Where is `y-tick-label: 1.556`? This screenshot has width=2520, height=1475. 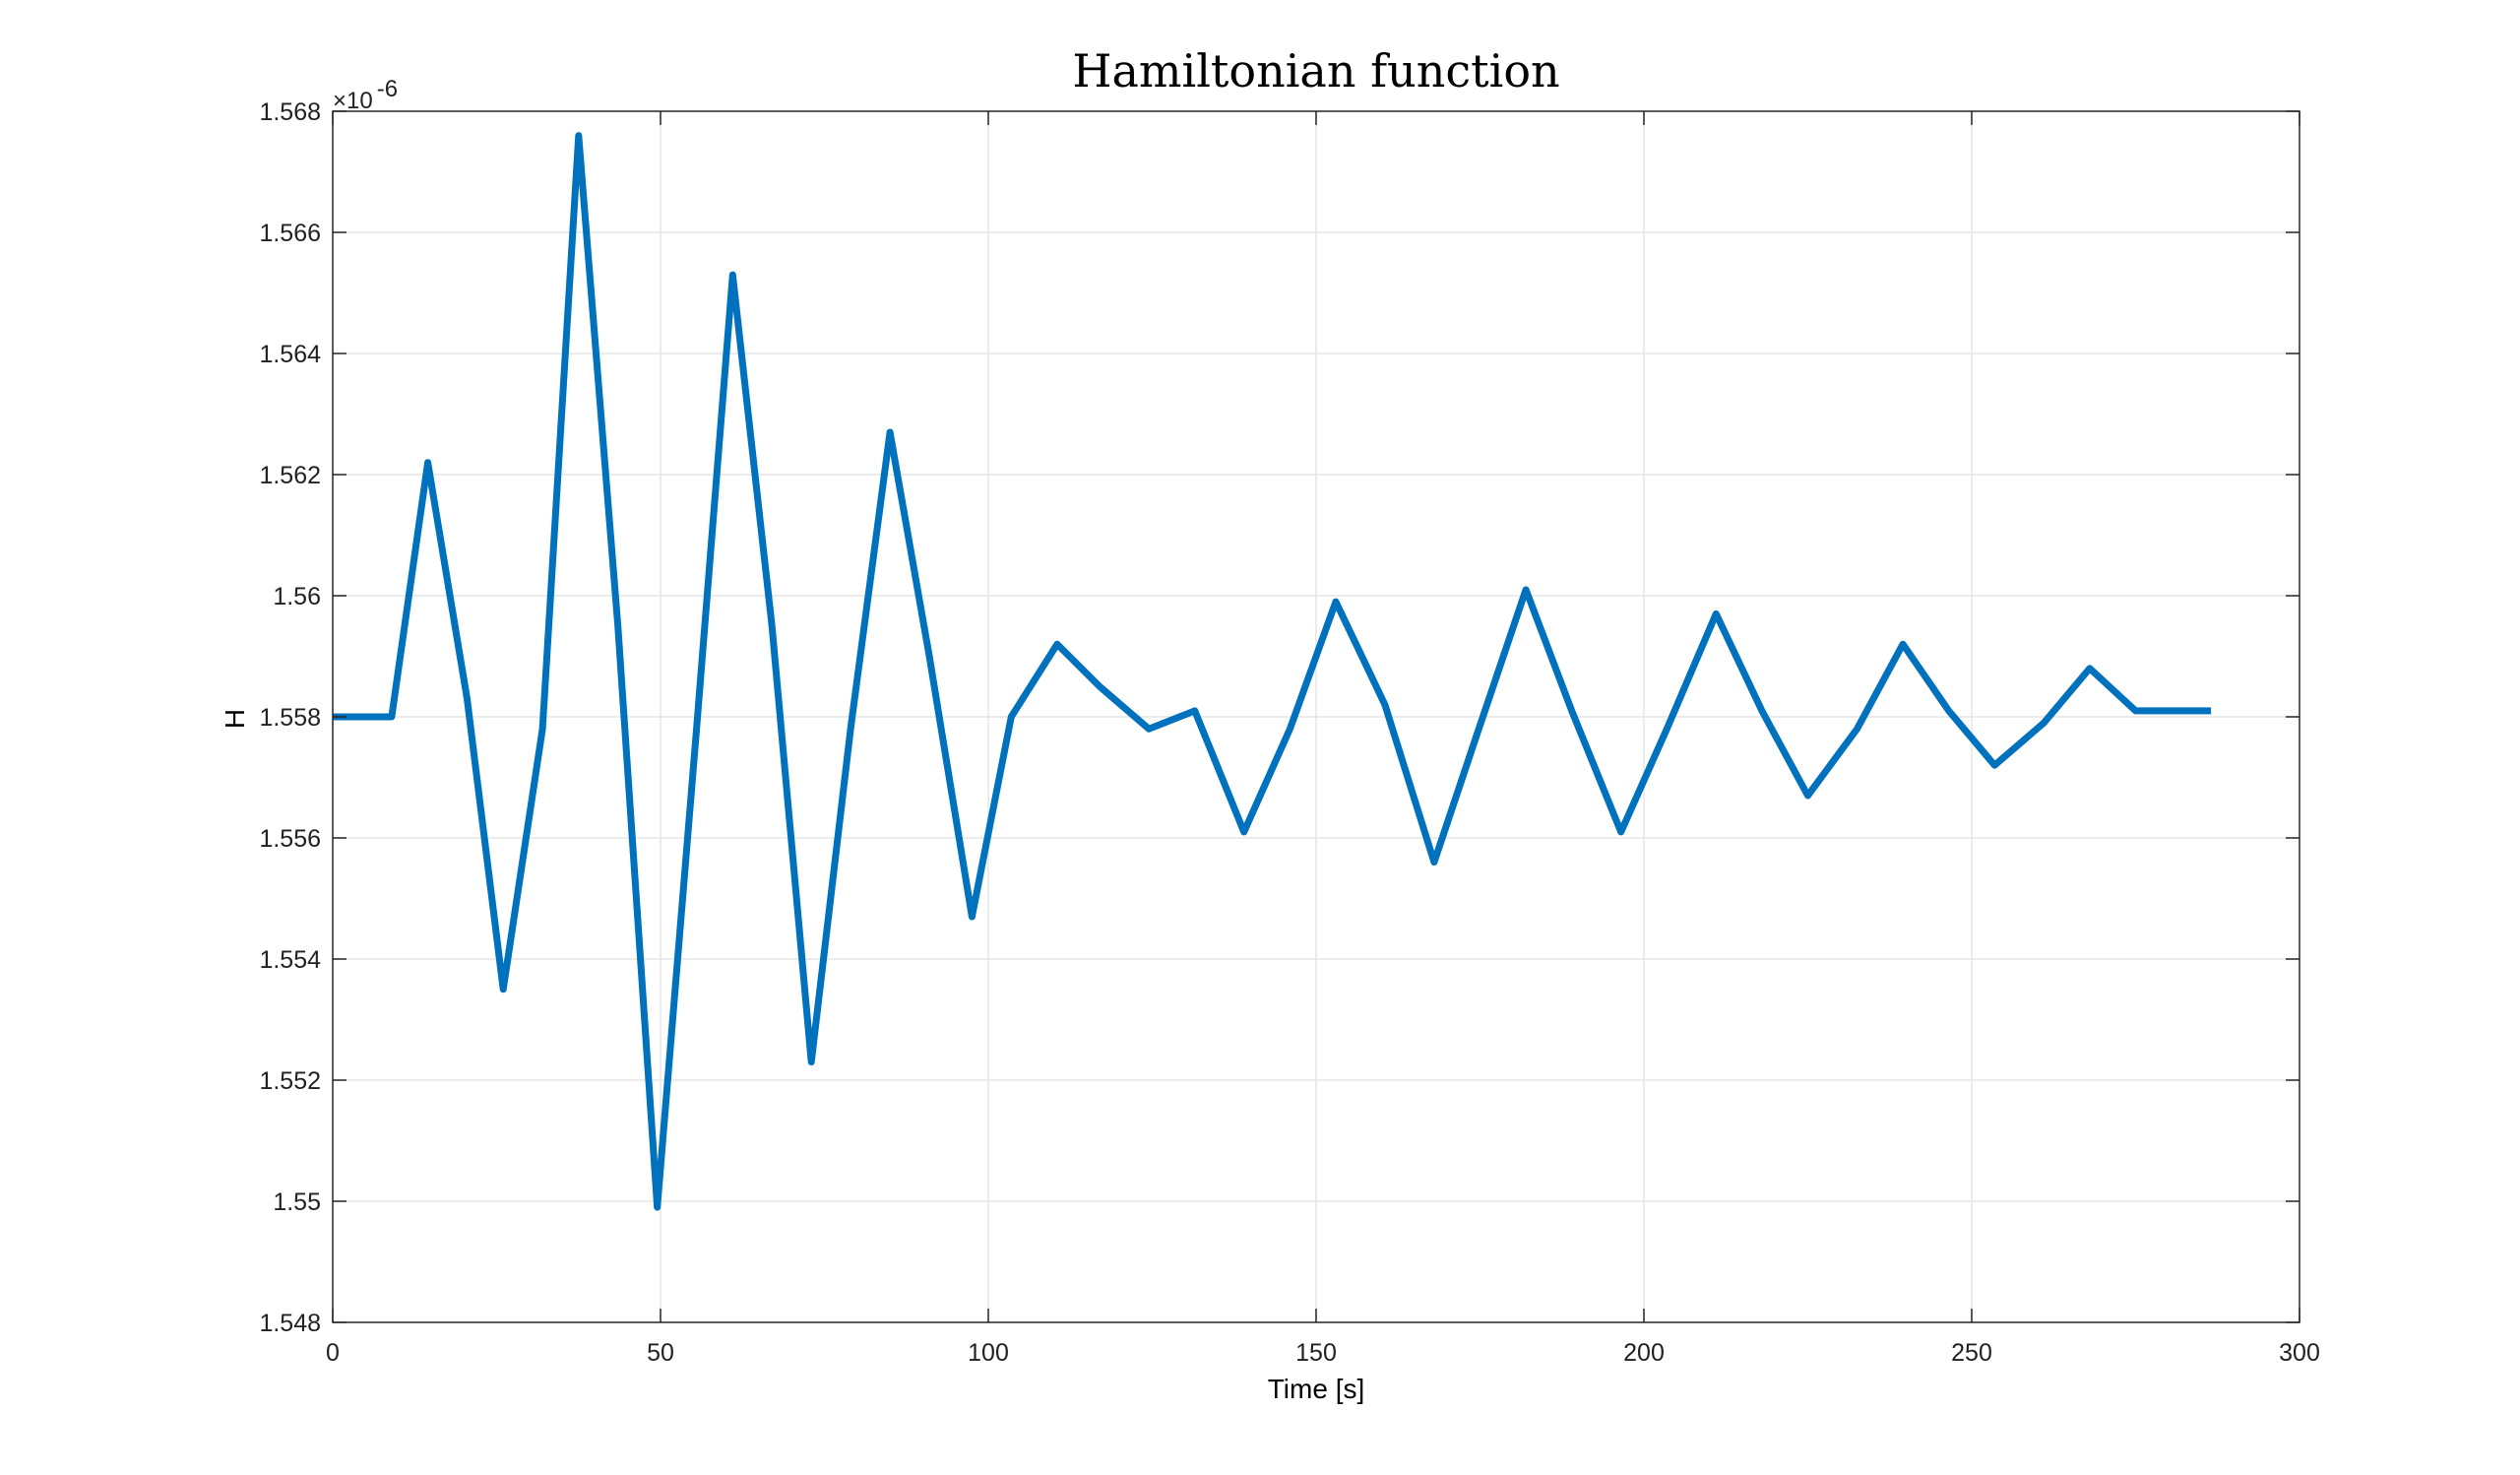
y-tick-label: 1.556 is located at coordinates (290, 839).